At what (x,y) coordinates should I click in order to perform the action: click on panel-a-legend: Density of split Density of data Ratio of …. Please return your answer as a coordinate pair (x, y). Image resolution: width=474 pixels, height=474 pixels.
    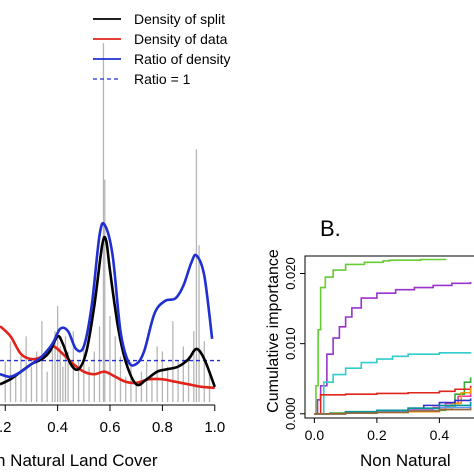
    Looking at the image, I should click on (162, 49).